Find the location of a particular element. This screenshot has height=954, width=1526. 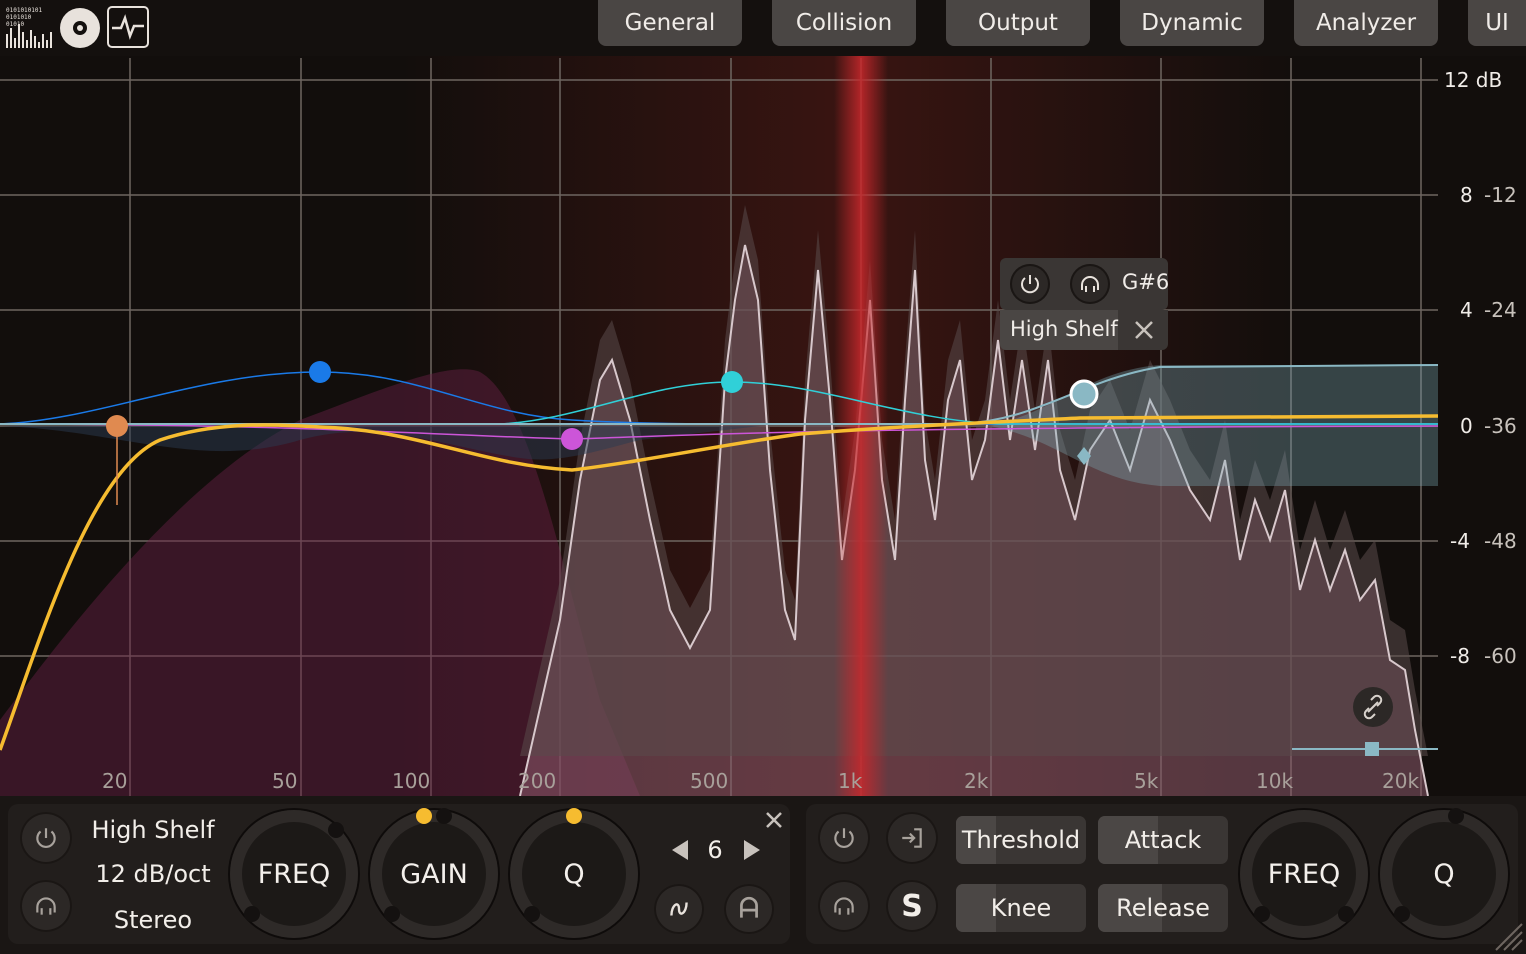

dynamic-freq-knob-label: FREQ is located at coordinates (1304, 874).